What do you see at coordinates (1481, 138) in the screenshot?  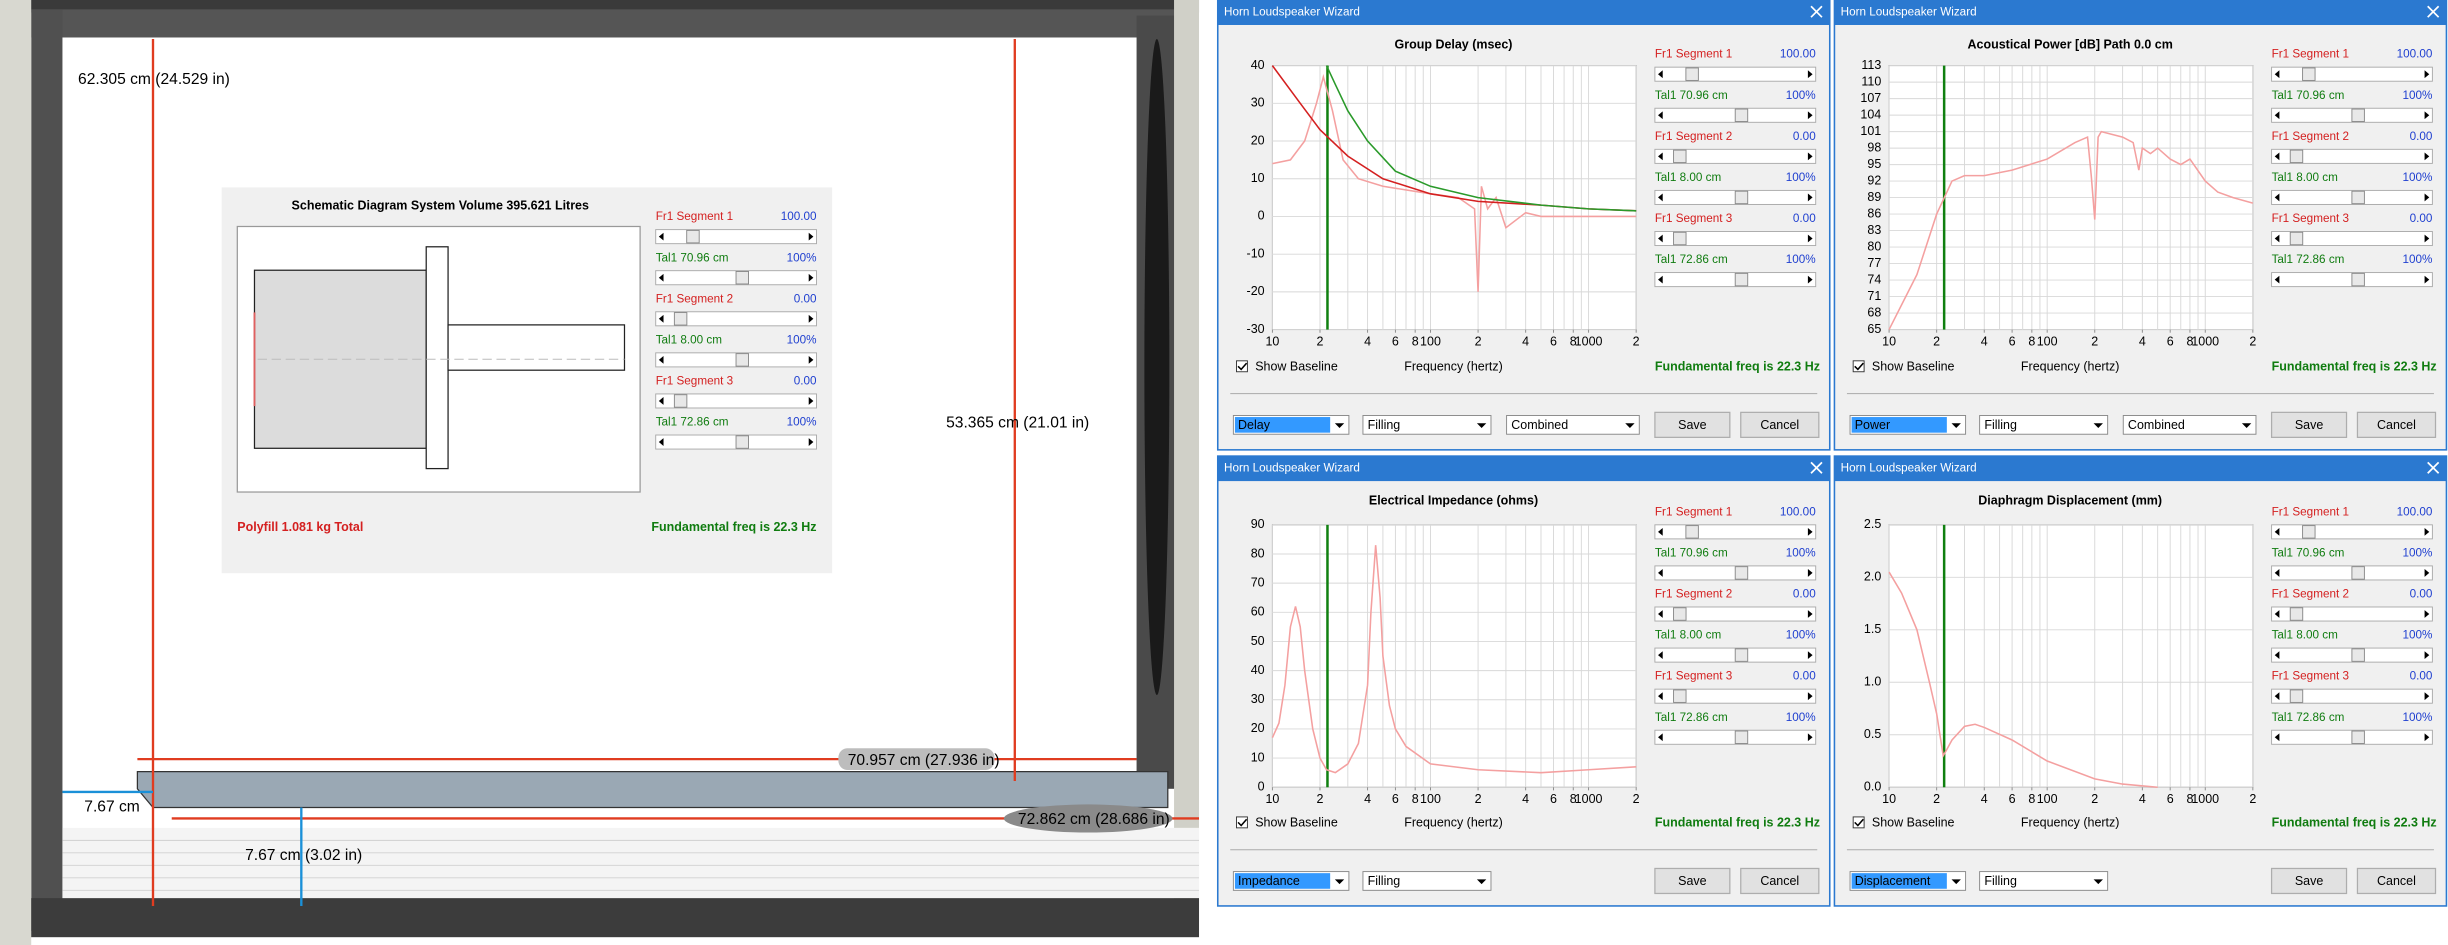 I see `series-line` at bounding box center [1481, 138].